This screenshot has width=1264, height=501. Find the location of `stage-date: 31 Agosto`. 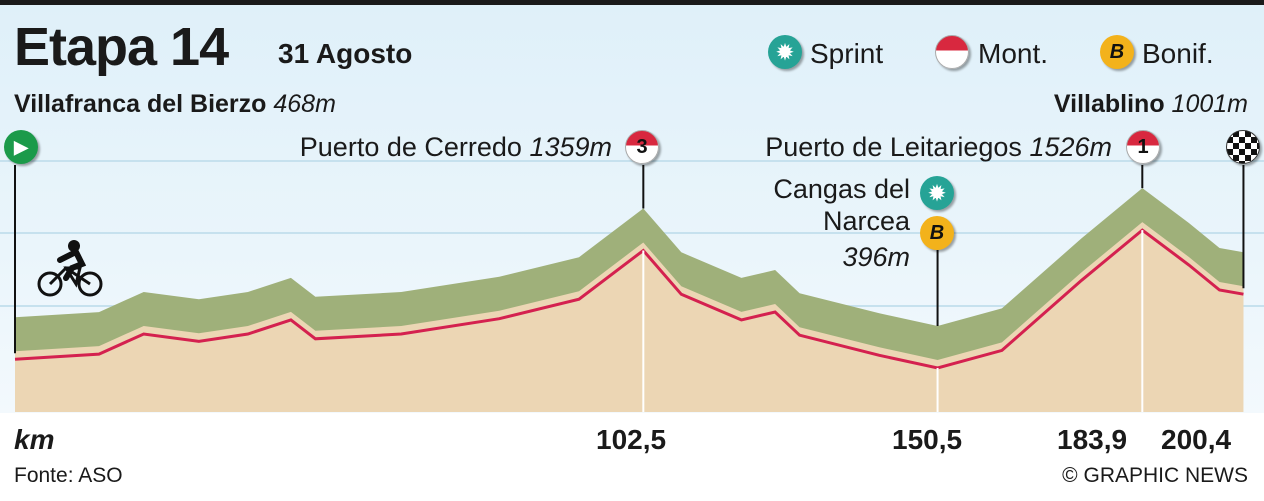

stage-date: 31 Agosto is located at coordinates (345, 53).